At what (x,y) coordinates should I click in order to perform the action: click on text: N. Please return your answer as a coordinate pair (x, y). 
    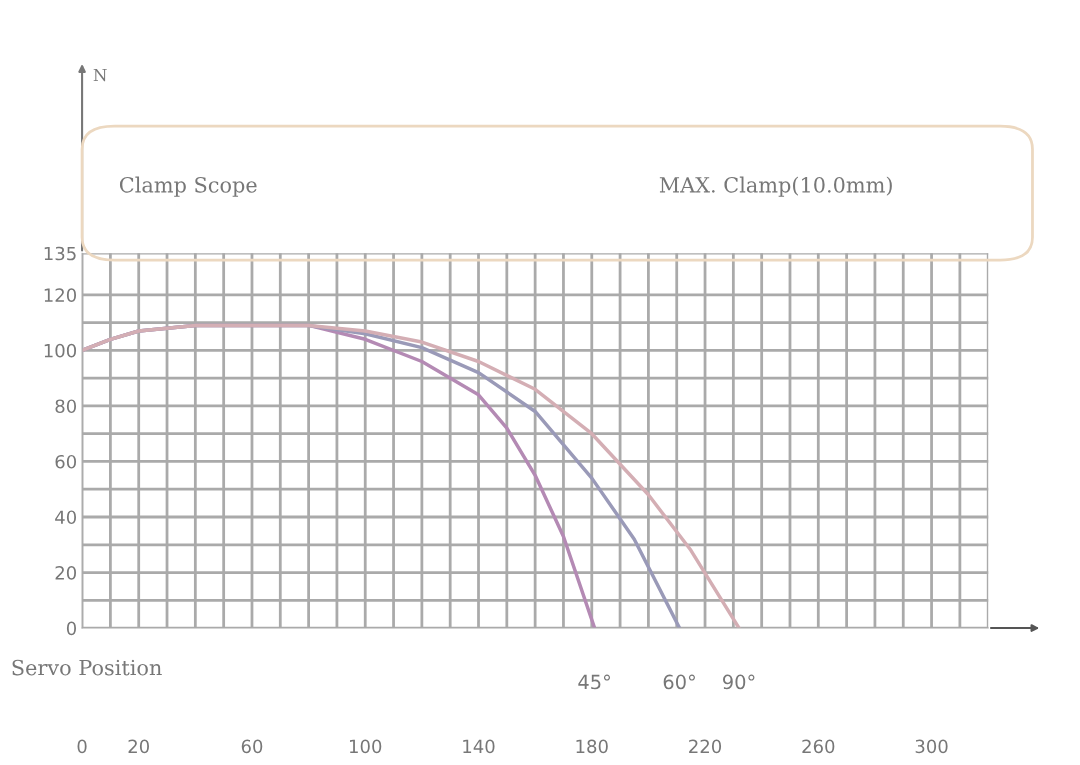
    Looking at the image, I should click on (100, 75).